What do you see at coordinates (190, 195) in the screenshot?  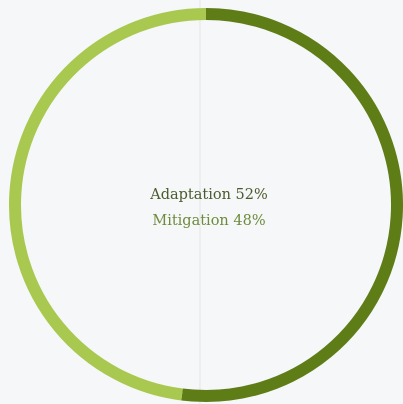 I see `label-name: Adaptation` at bounding box center [190, 195].